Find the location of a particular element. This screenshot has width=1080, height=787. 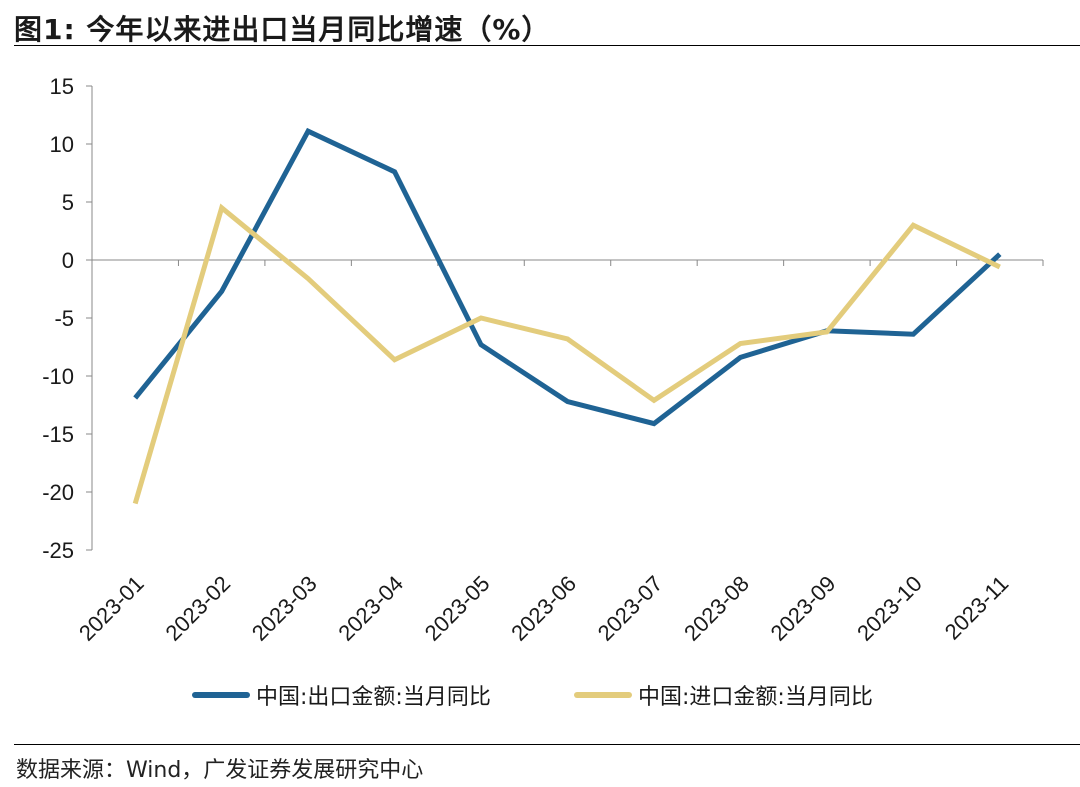

x-tick-label: 2023-06 is located at coordinates (543, 608).